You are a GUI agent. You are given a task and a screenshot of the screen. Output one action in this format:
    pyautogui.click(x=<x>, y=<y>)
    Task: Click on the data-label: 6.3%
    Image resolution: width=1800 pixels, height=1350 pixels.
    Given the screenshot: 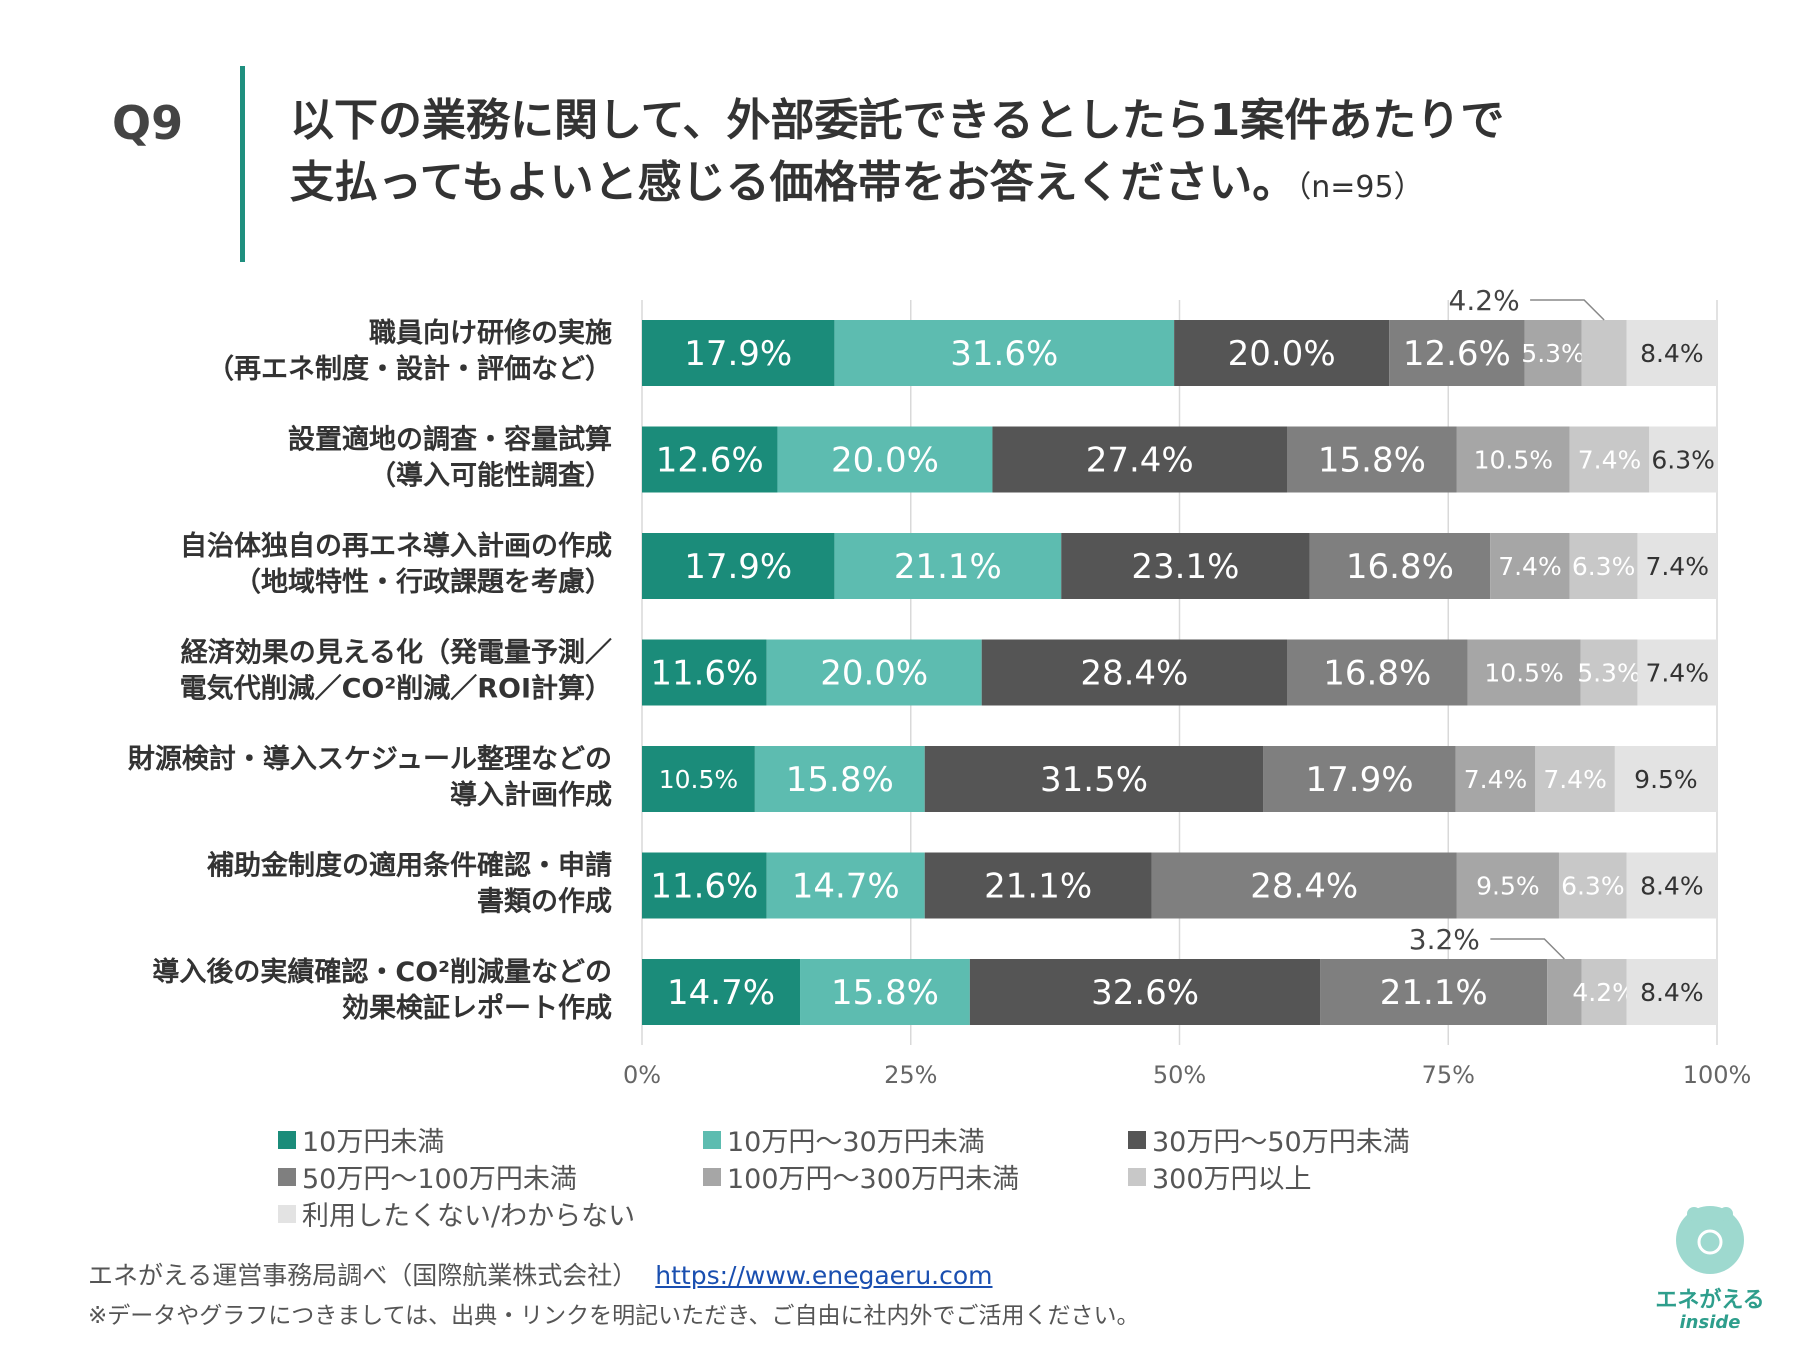 What is the action you would take?
    pyautogui.click(x=1593, y=886)
    